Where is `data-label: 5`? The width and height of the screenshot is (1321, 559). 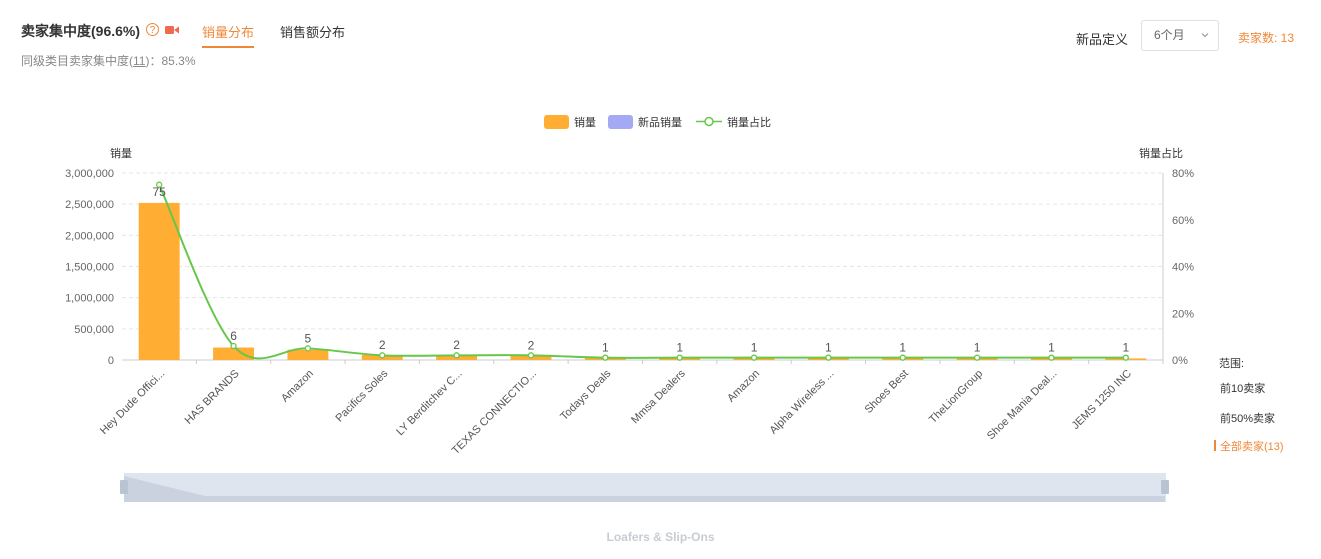
data-label: 5 is located at coordinates (308, 338).